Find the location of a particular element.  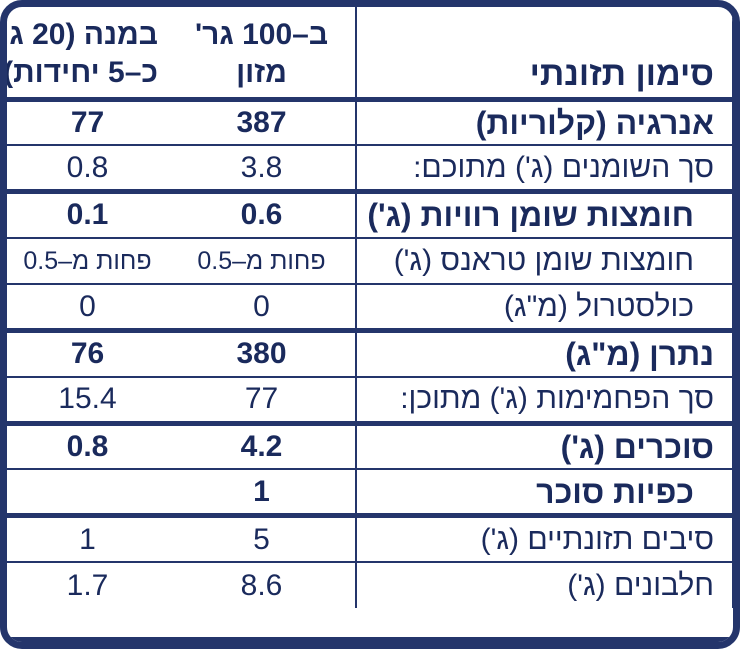

row-protein: 1.7 8.6 חלבונים (ג') is located at coordinates (370, 585).